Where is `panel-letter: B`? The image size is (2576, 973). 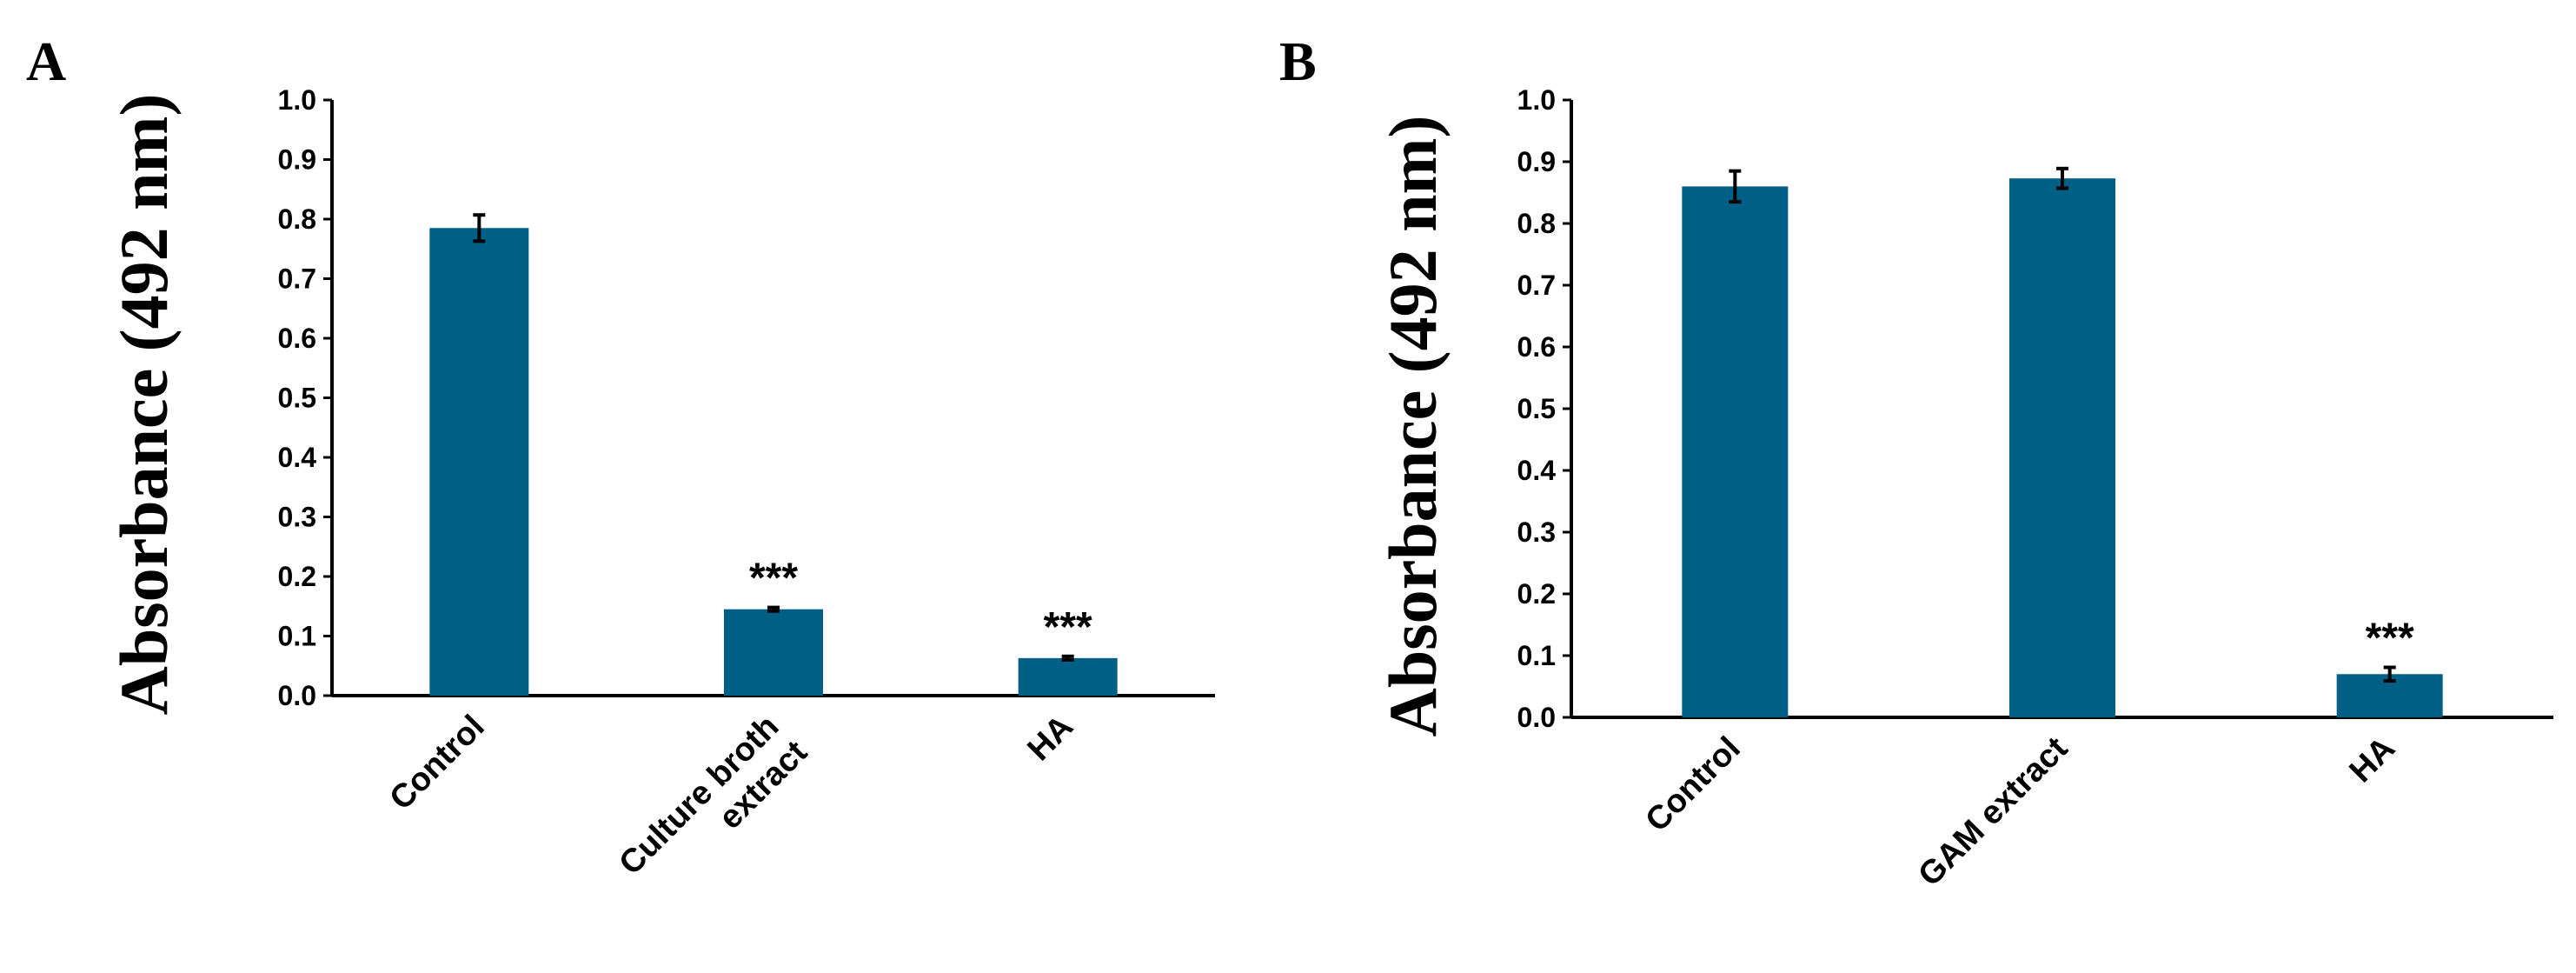
panel-letter: B is located at coordinates (1298, 61).